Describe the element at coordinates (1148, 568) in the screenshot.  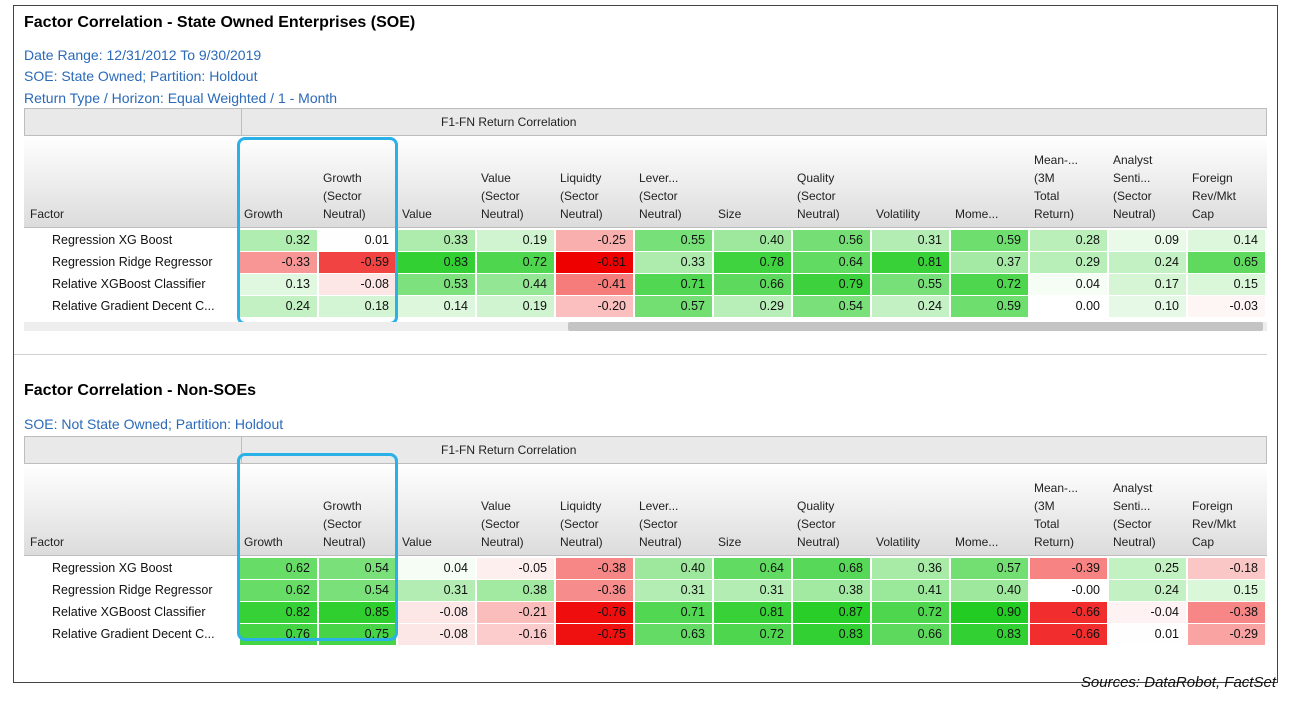
I see `heatmap-cell: 0.25` at that location.